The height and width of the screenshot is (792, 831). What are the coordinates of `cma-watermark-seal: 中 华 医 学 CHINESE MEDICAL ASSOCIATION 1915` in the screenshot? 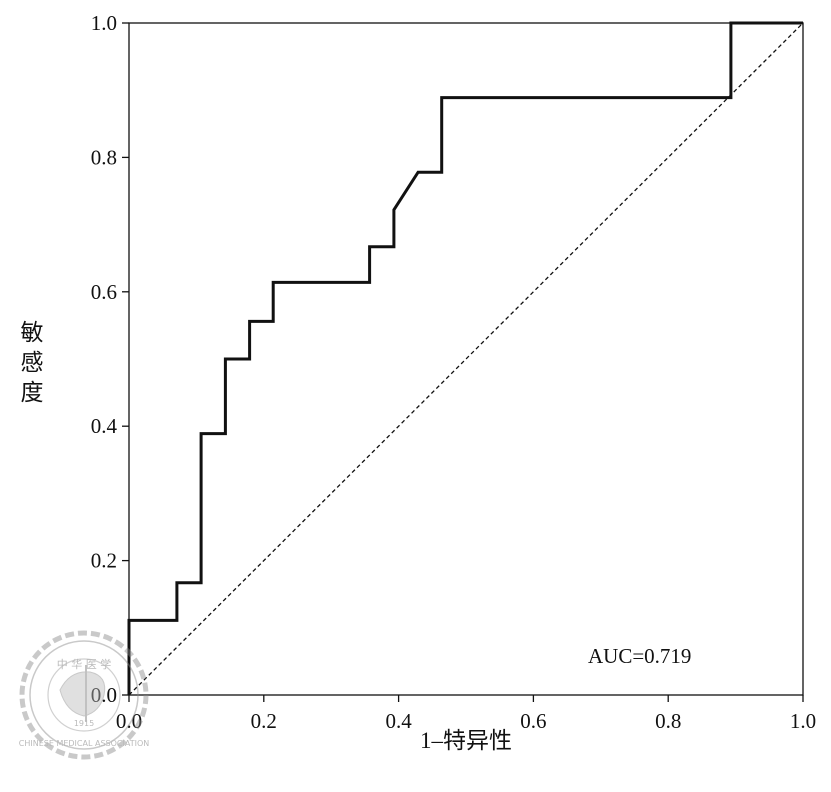 It's located at (84, 695).